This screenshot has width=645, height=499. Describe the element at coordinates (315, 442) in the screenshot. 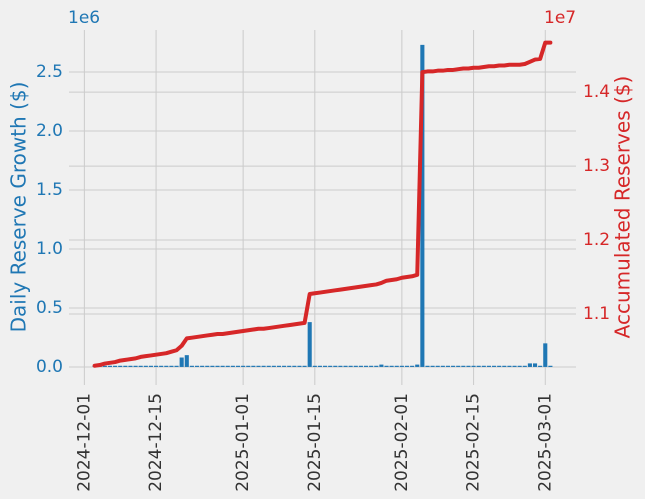

I see `x-tick-label: 2025-01-15` at that location.